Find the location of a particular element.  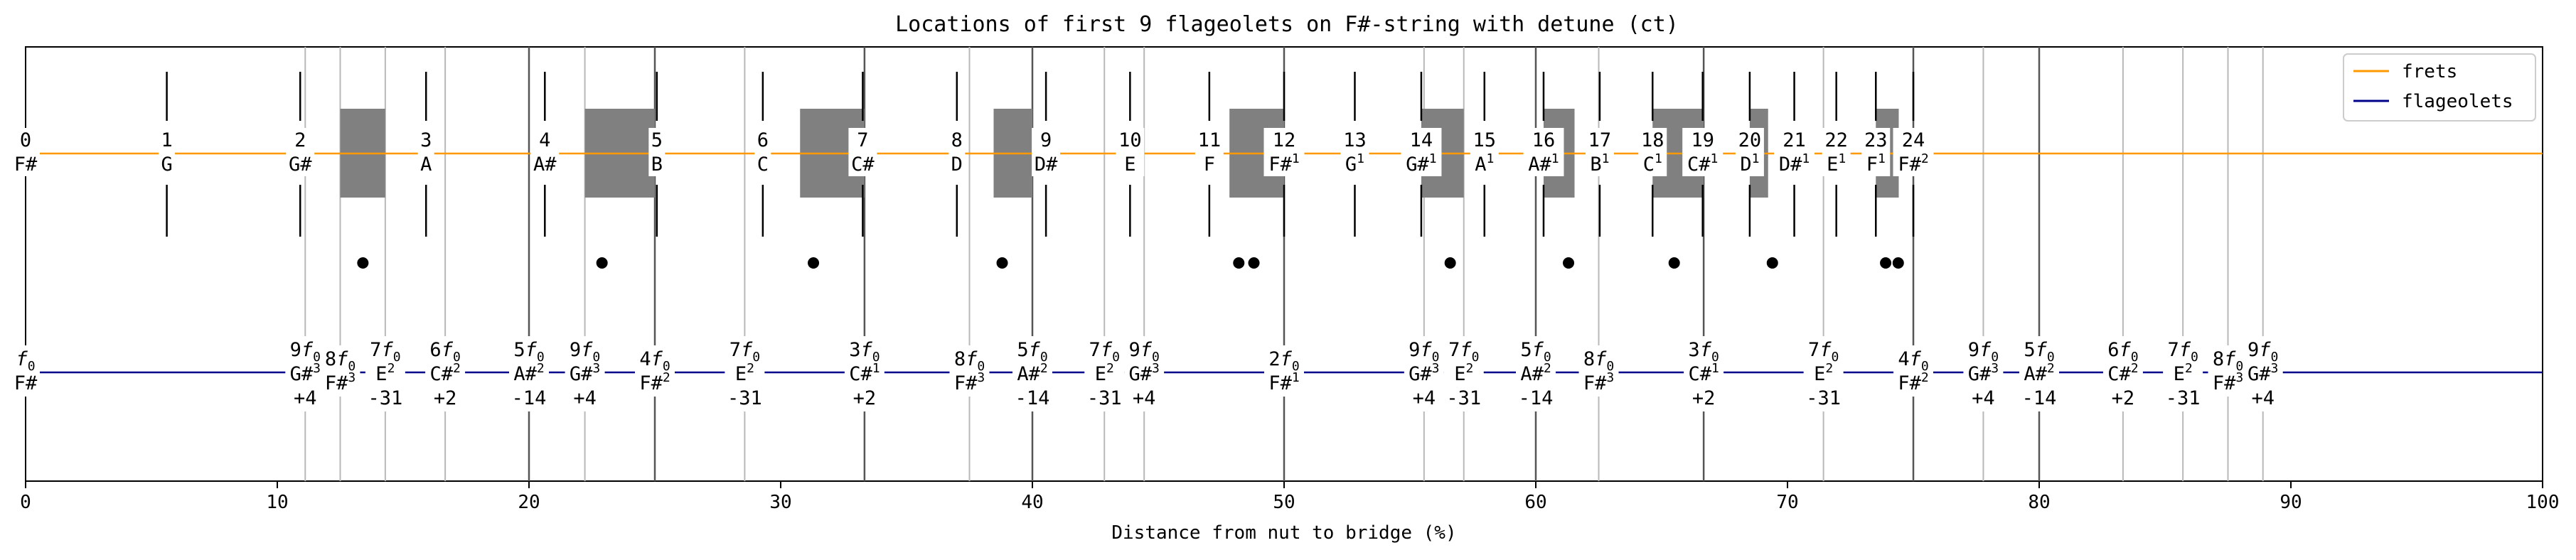

x-tick-label: 100 is located at coordinates (2543, 503).